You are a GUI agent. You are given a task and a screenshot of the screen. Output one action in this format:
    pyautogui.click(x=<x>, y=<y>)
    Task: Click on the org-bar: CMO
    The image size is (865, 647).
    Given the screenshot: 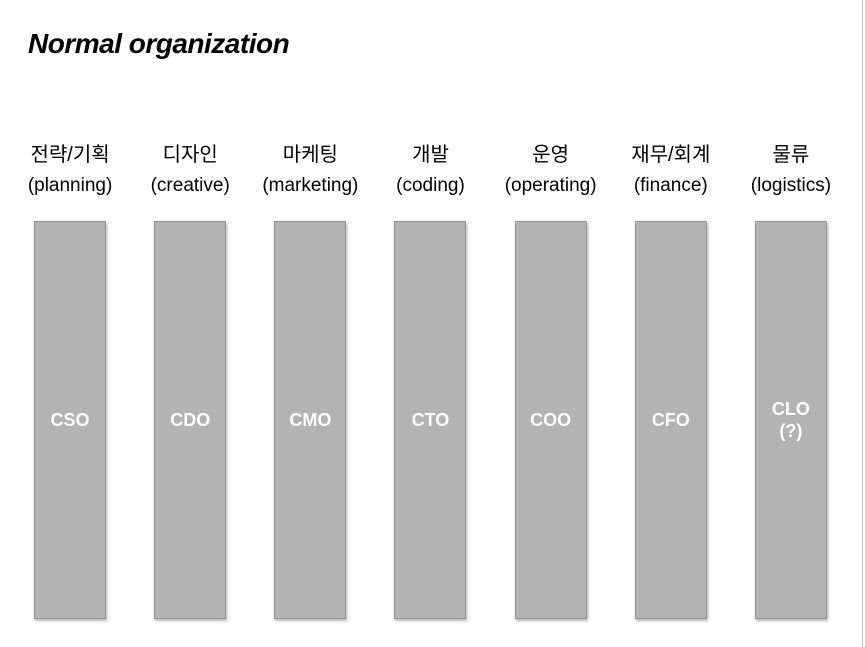 What is the action you would take?
    pyautogui.click(x=310, y=420)
    